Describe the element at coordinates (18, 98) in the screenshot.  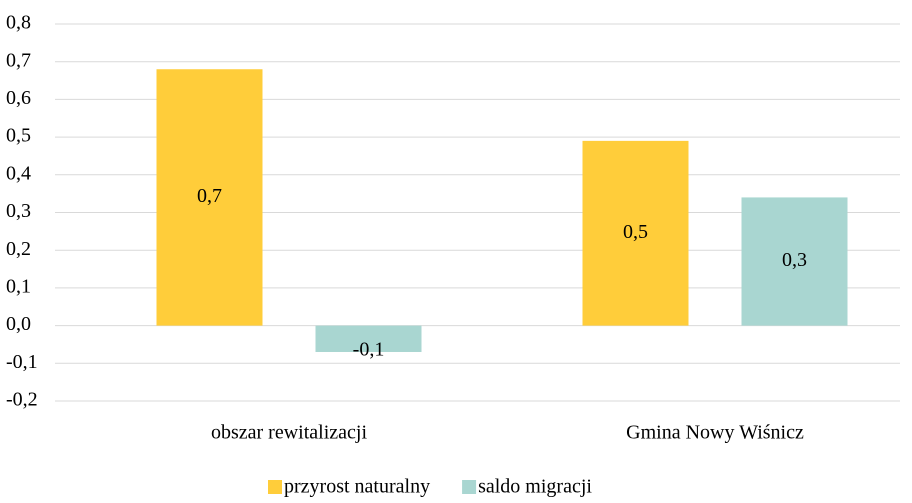
I see `y-tick-label: 0,6` at that location.